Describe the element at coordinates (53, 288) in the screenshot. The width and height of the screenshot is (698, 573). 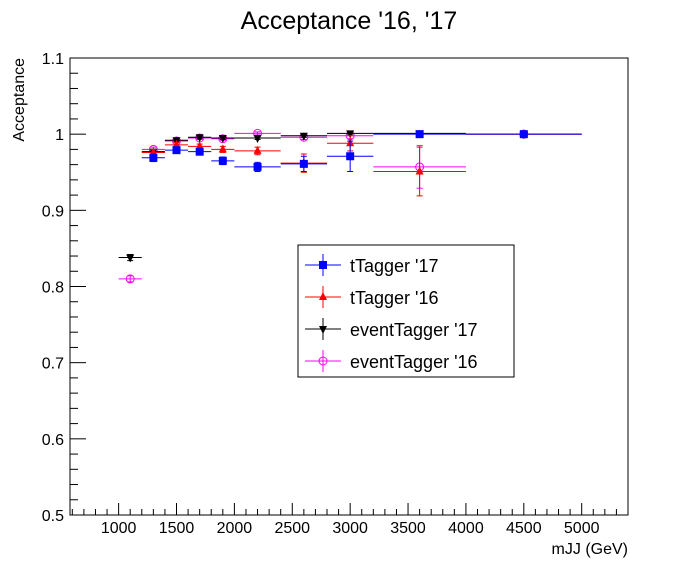
I see `y-tick-label: 0.8` at that location.